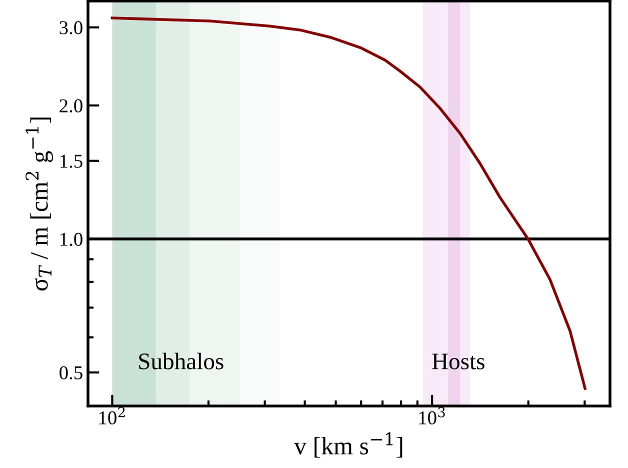 The width and height of the screenshot is (628, 468). What do you see at coordinates (71, 373) in the screenshot?
I see `y-tick-label: 0.5` at bounding box center [71, 373].